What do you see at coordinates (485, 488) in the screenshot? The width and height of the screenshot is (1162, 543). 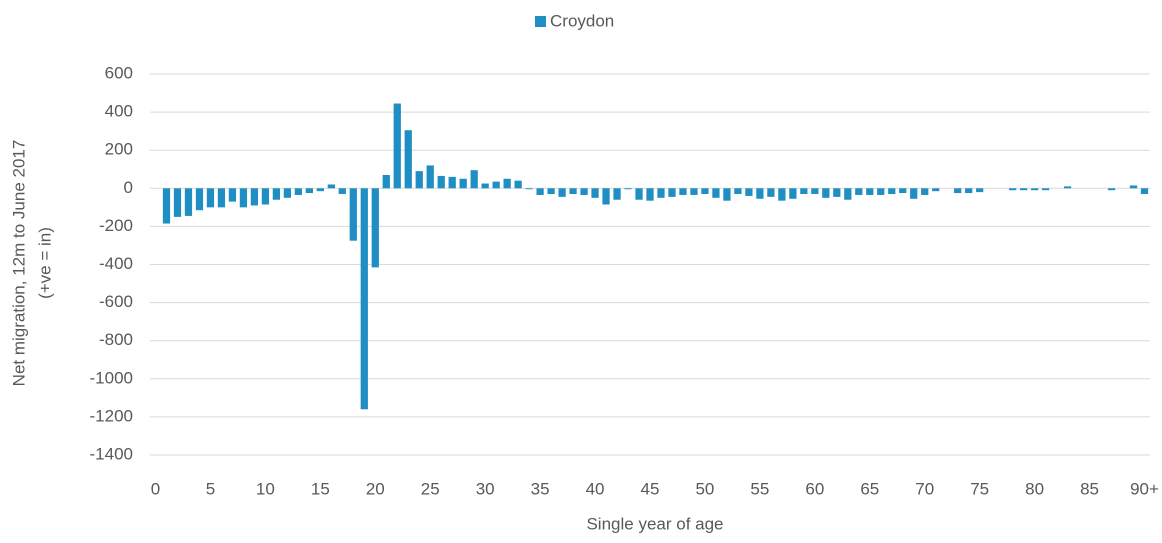 I see `x-tick-label: 30` at bounding box center [485, 488].